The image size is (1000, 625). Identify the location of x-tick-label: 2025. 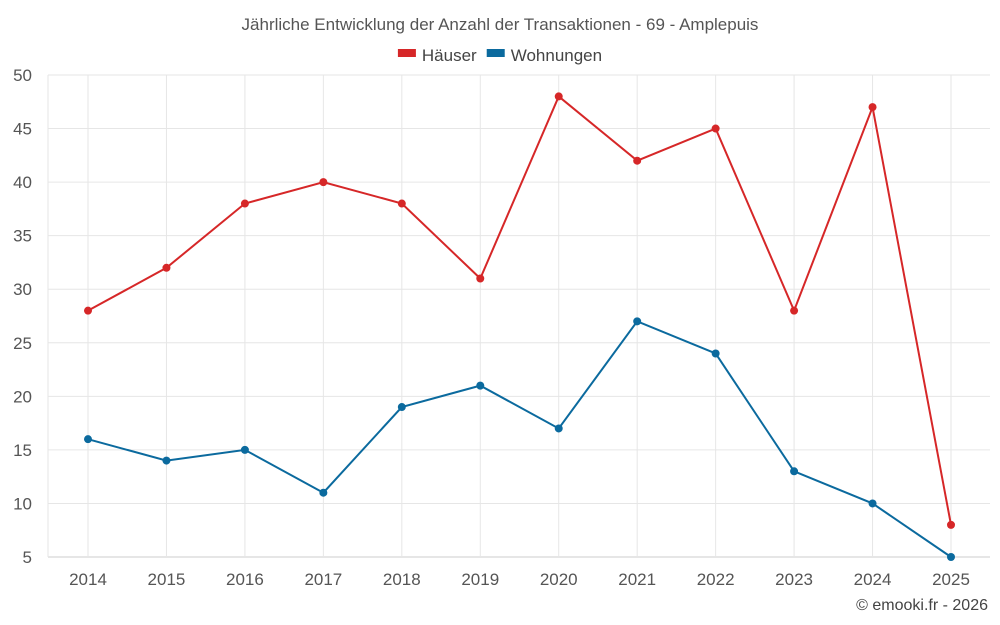
(951, 579).